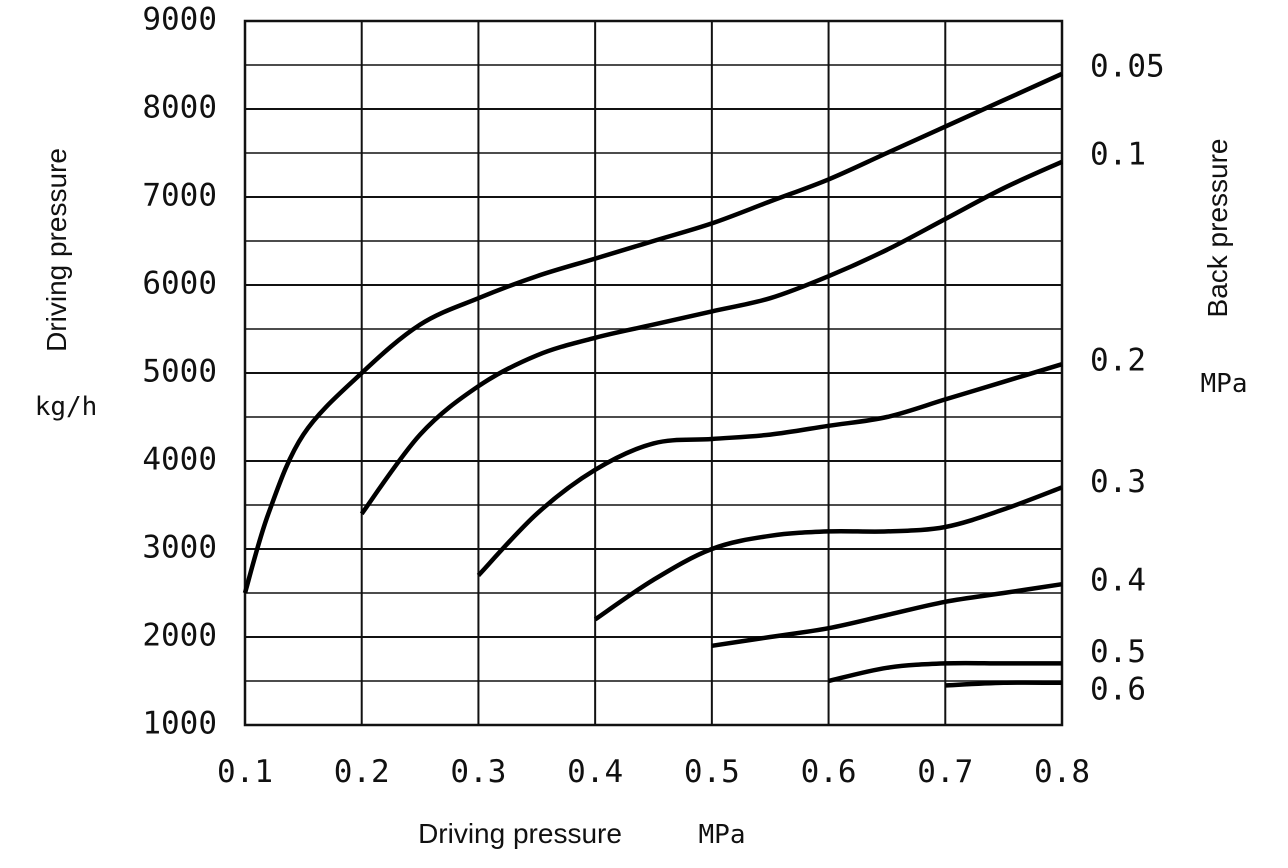  What do you see at coordinates (179, 548) in the screenshot?
I see `y-tick-label: 3000` at bounding box center [179, 548].